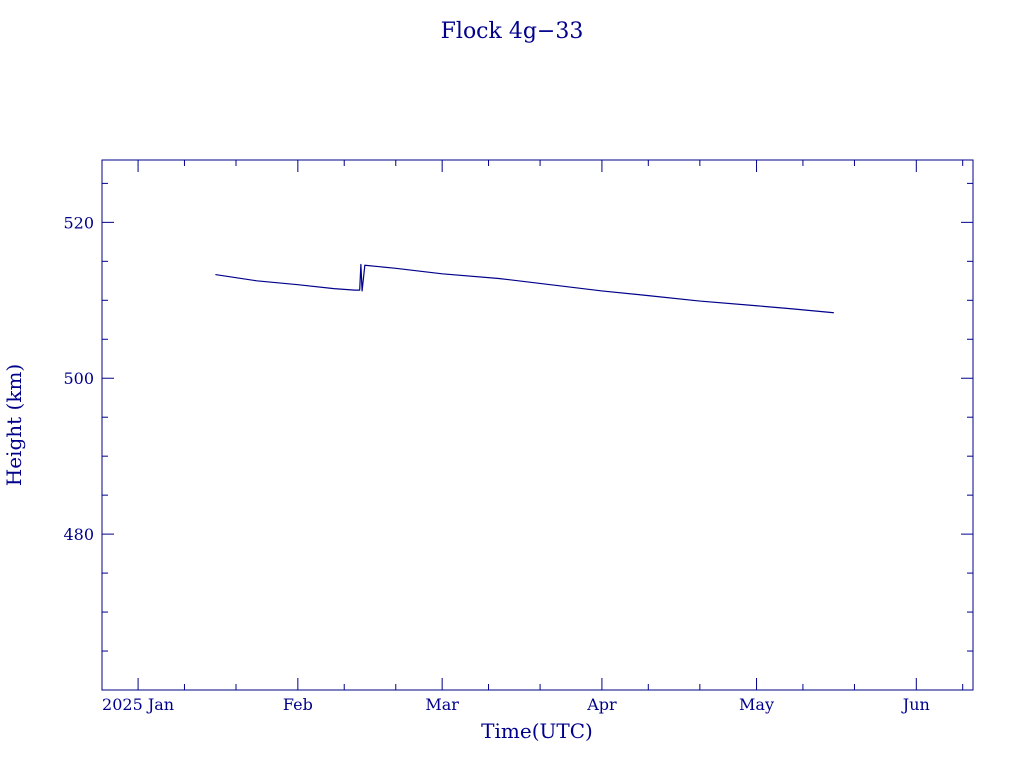 The image size is (1024, 768). What do you see at coordinates (601, 704) in the screenshot?
I see `x-tick-label: Apr` at bounding box center [601, 704].